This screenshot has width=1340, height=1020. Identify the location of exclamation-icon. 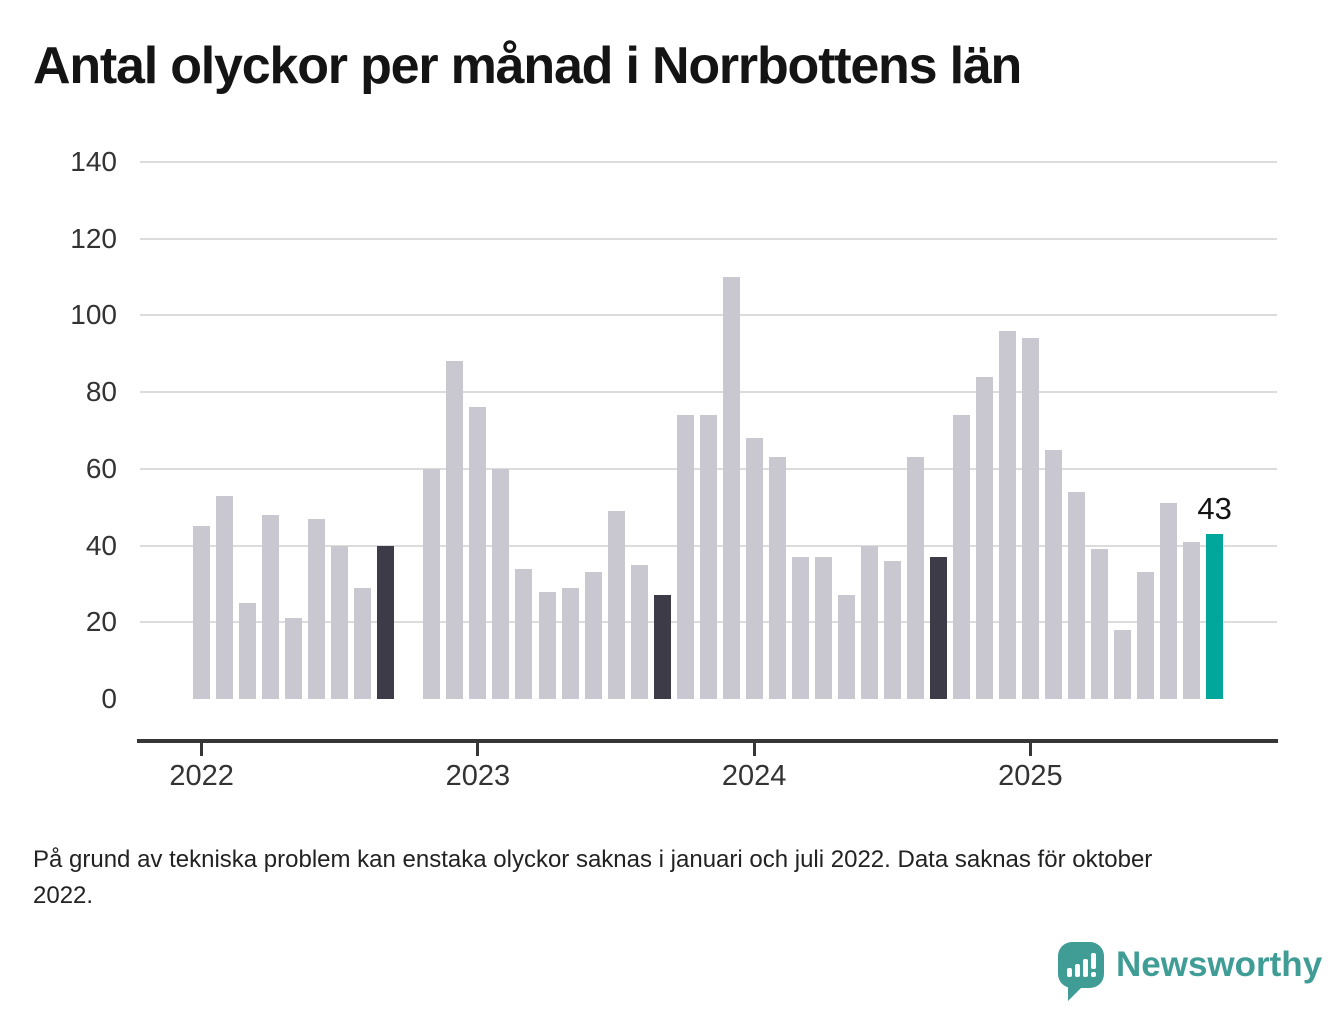
(1093, 964).